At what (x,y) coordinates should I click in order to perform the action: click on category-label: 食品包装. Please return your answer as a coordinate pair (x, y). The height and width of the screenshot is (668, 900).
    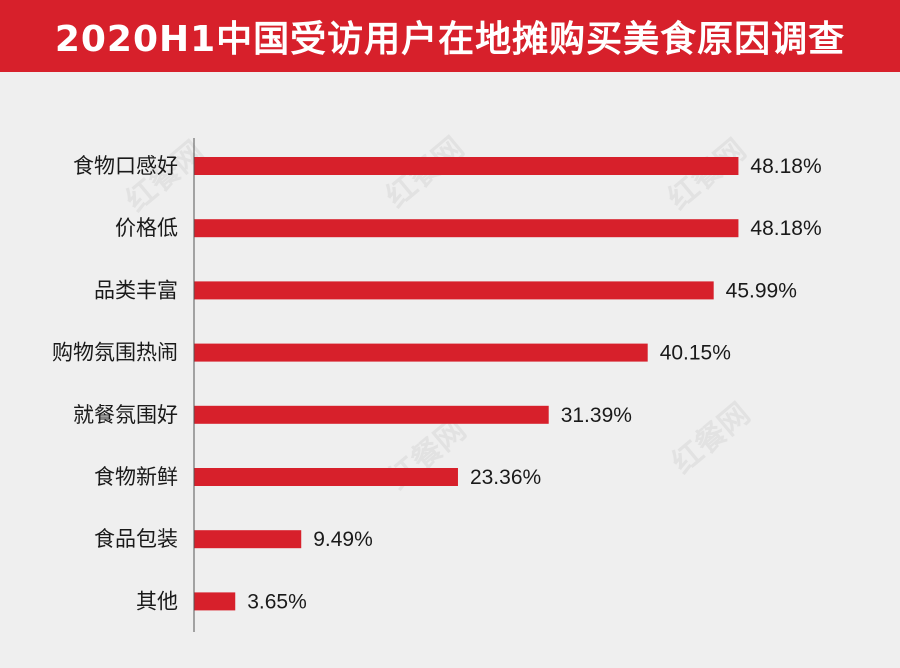
    Looking at the image, I should click on (136, 539).